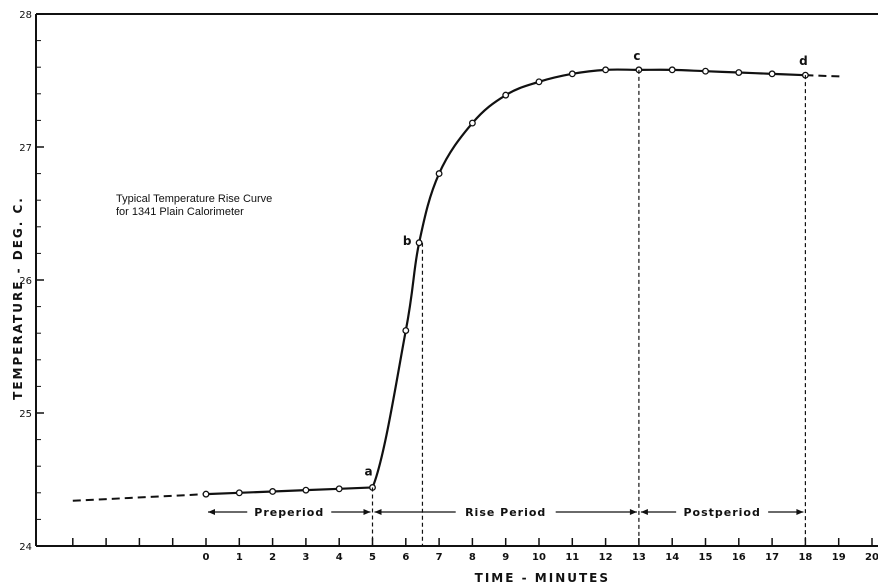 The height and width of the screenshot is (586, 878). What do you see at coordinates (372, 557) in the screenshot?
I see `x-tick-label: 5` at bounding box center [372, 557].